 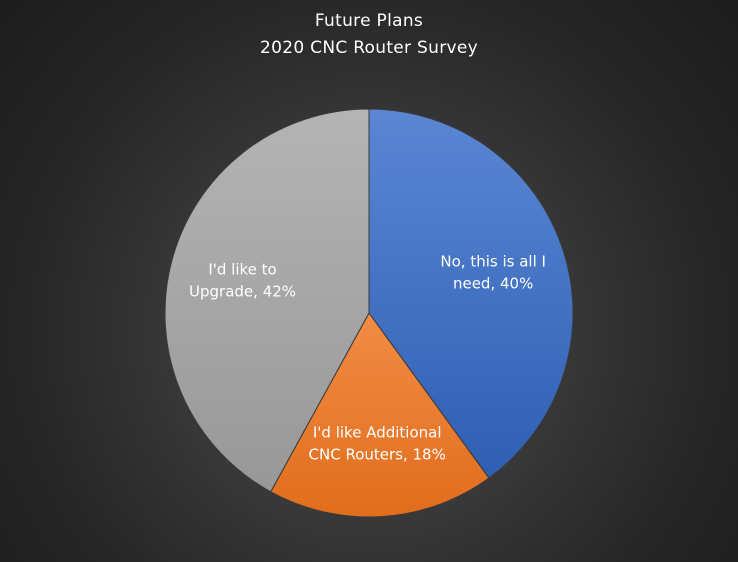 I want to click on chart-title-block: Future Plans 2020 CNC Router Survey, so click(x=369, y=35).